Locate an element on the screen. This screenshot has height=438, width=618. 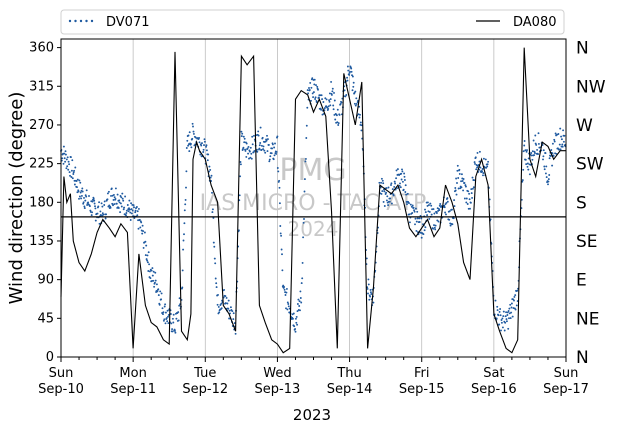
y-tick-label: 0 is located at coordinates (50, 357).